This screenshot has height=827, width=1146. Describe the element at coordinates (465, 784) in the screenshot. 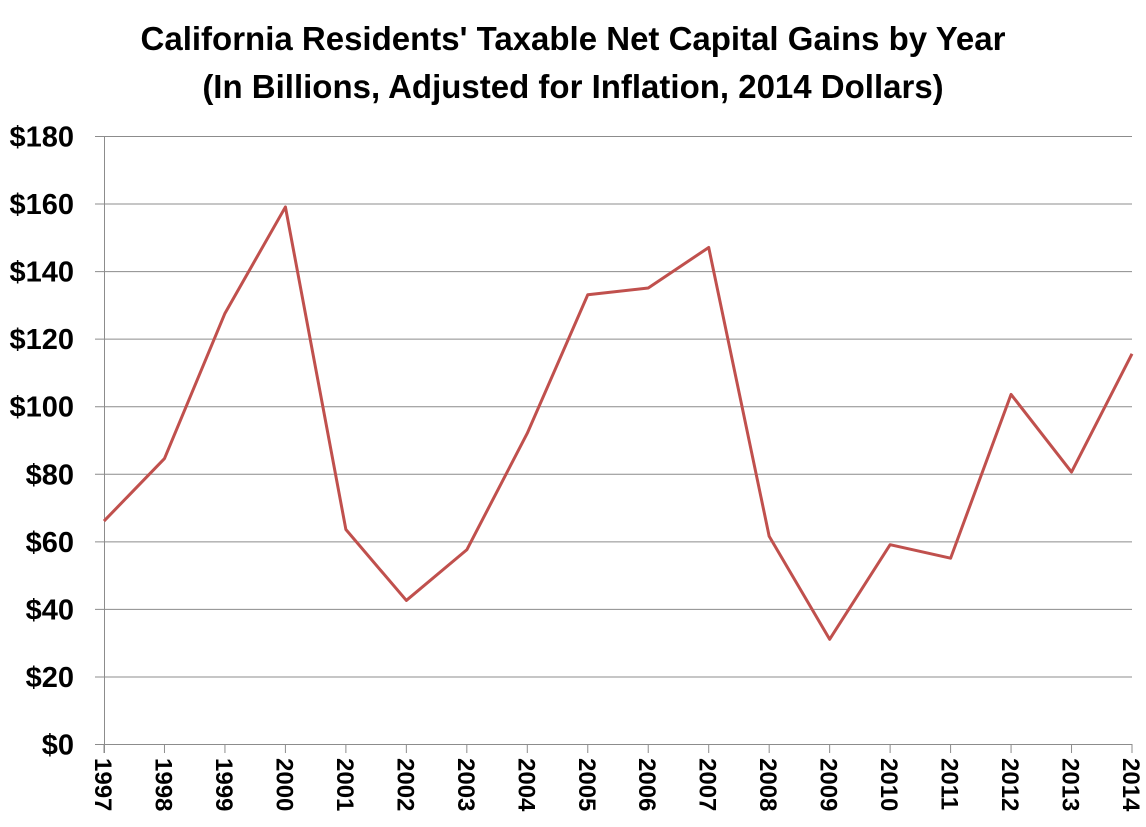

I see `x-tick-label: 2003` at that location.